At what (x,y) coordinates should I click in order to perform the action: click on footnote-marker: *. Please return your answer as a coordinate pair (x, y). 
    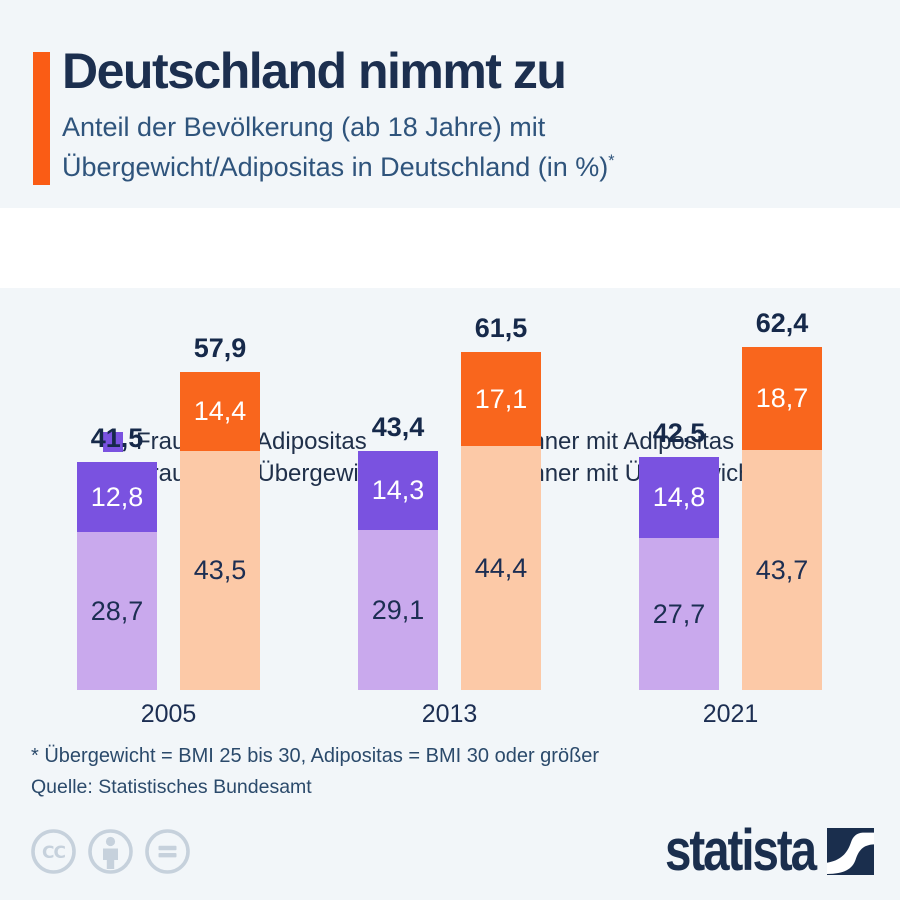
    Looking at the image, I should click on (611, 161).